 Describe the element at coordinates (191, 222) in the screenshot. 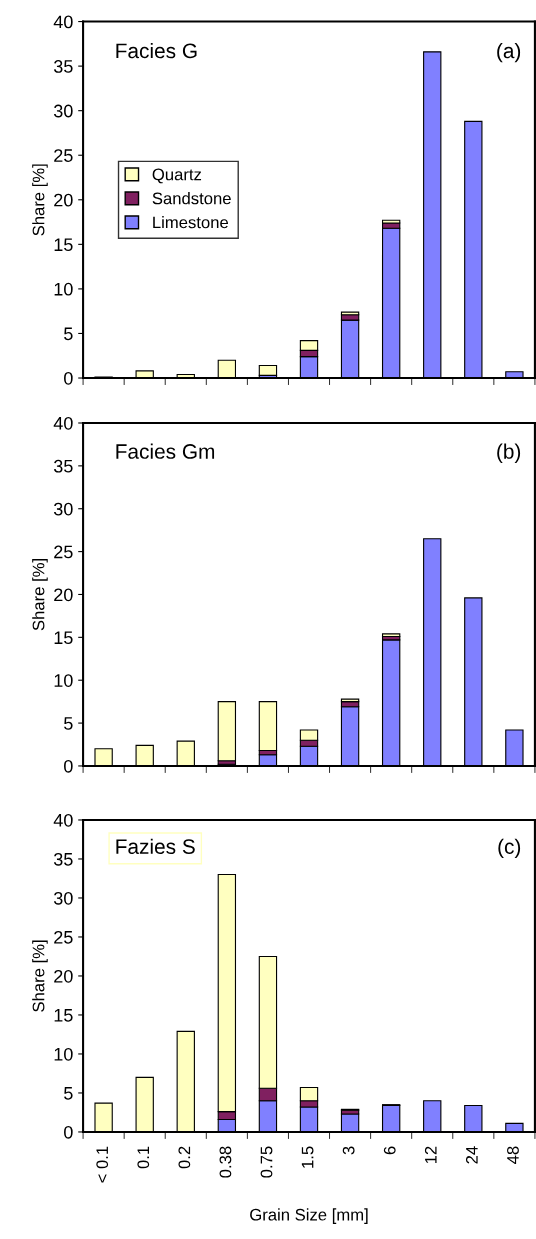

I see `legend-label: Limestone` at that location.